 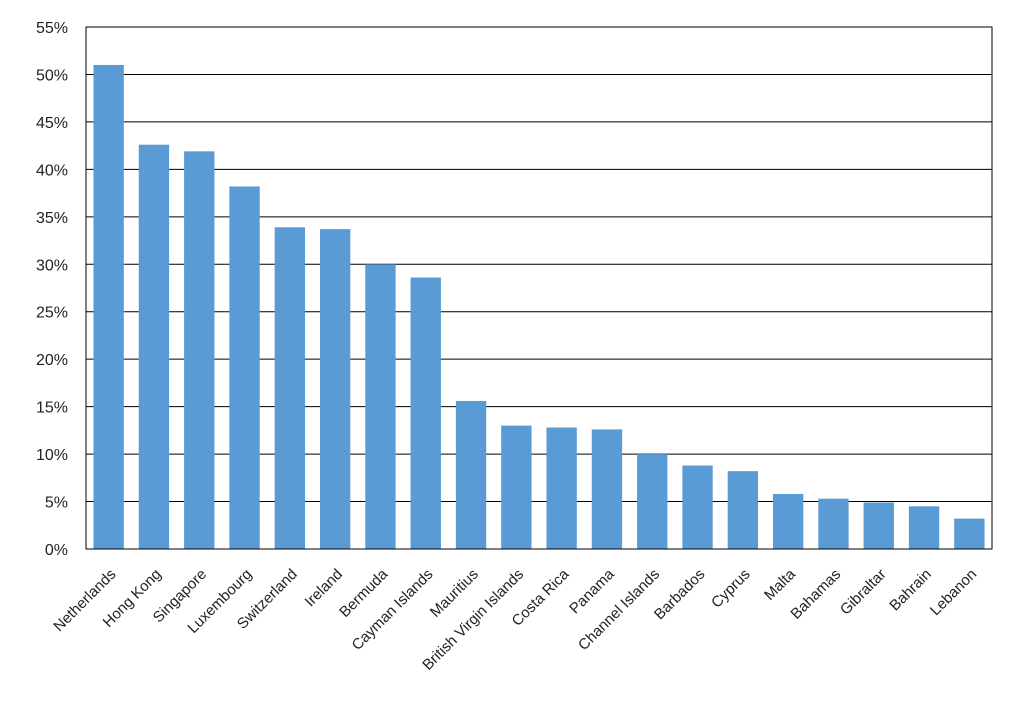 What do you see at coordinates (52, 28) in the screenshot?
I see `y-tick-label: 55%` at bounding box center [52, 28].